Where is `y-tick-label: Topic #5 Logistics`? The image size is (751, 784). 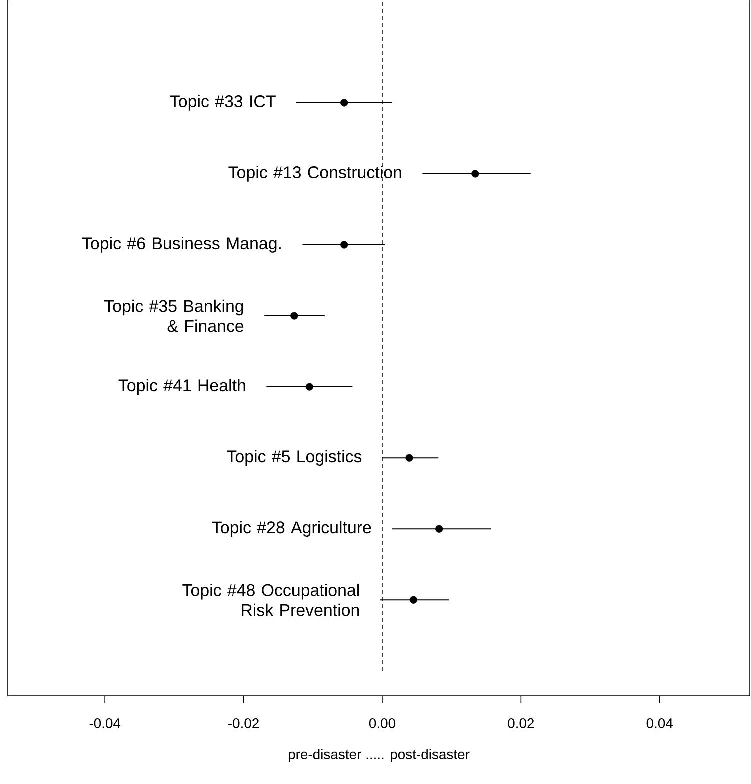 y-tick-label: Topic #5 Logistics is located at coordinates (294, 458).